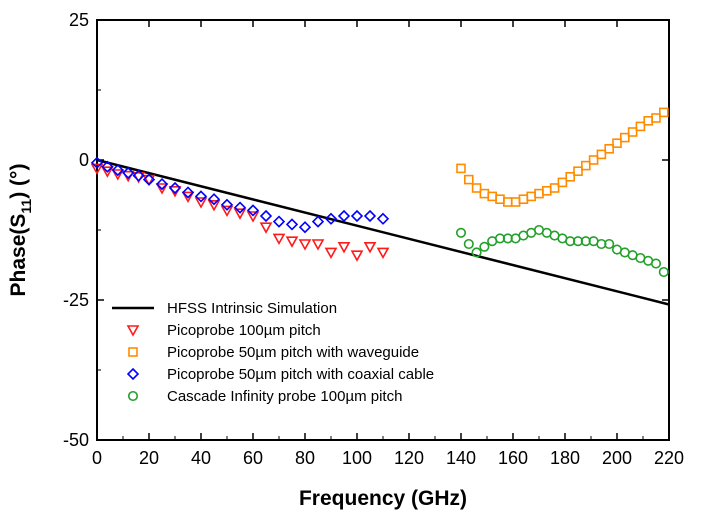 This screenshot has height=515, width=705. Describe the element at coordinates (513, 458) in the screenshot. I see `x-tick-label: 160` at that location.